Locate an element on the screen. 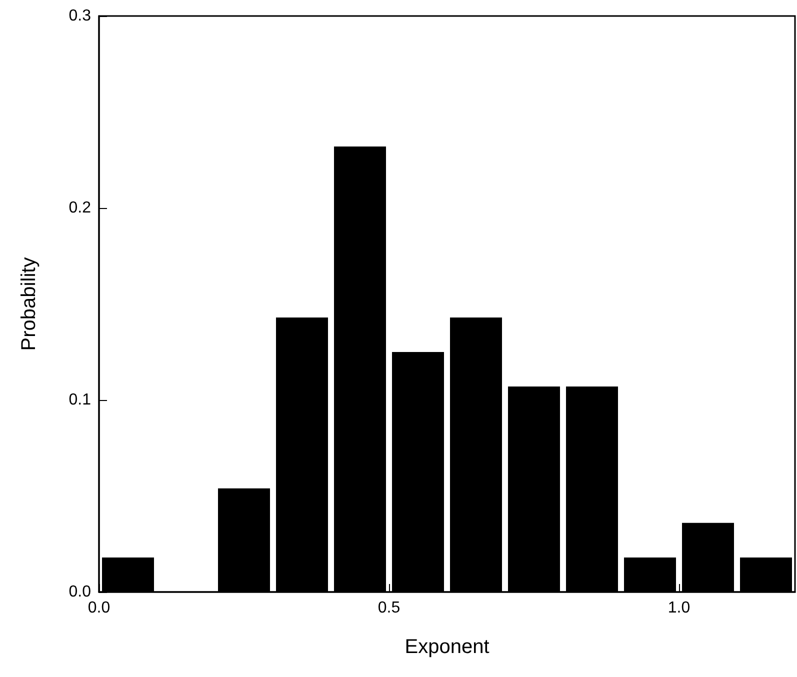 This screenshot has width=797, height=677. y-tick-label: 0.0 is located at coordinates (80, 592).